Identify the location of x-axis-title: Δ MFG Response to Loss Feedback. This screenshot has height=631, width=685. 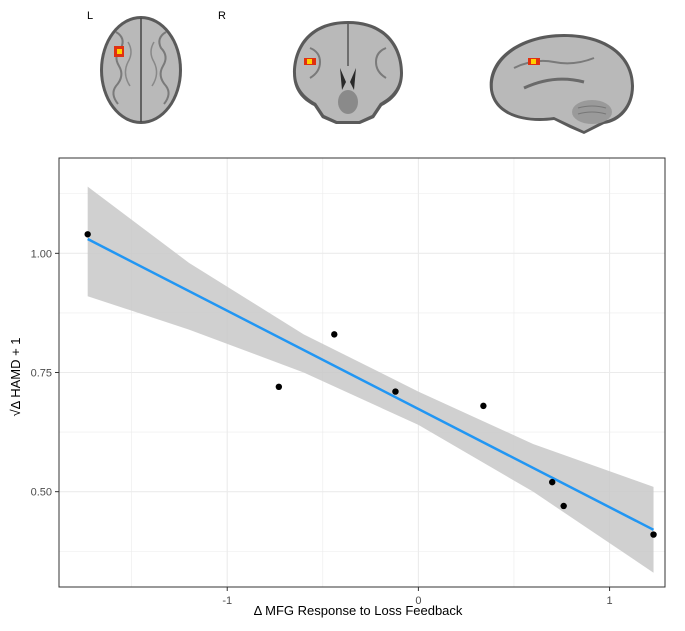
(358, 610).